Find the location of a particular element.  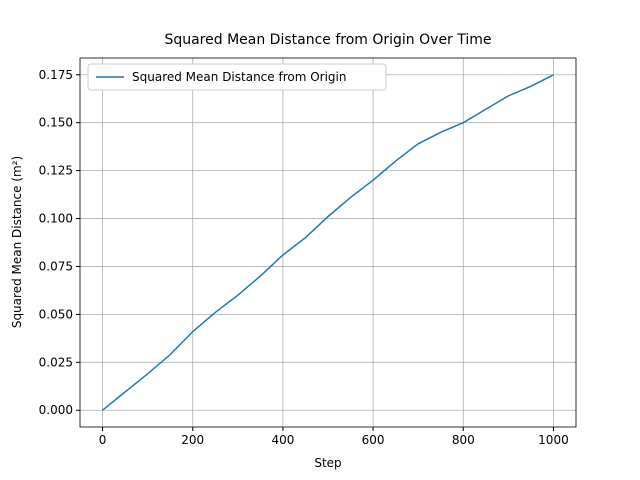

y-tick-label: 0.125 is located at coordinates (56, 171).